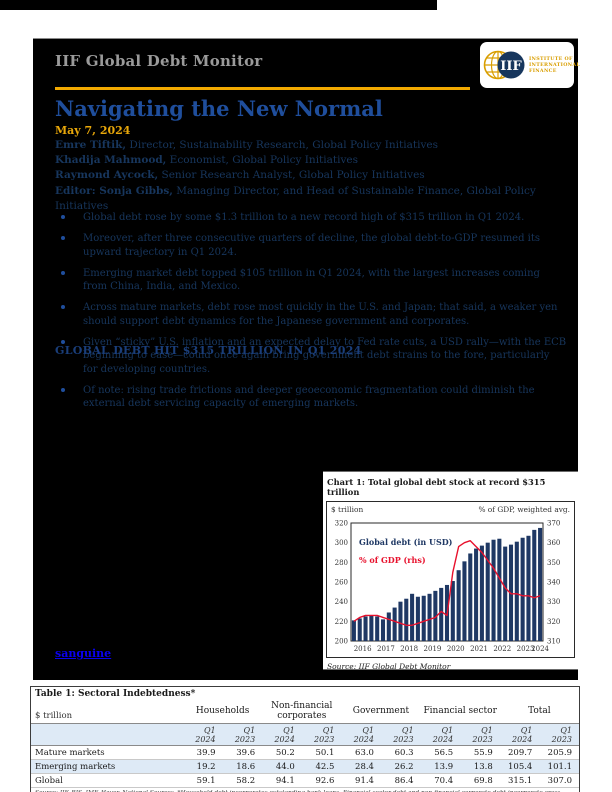  Describe the element at coordinates (341, 642) in the screenshot. I see `svg-text: 200` at that location.